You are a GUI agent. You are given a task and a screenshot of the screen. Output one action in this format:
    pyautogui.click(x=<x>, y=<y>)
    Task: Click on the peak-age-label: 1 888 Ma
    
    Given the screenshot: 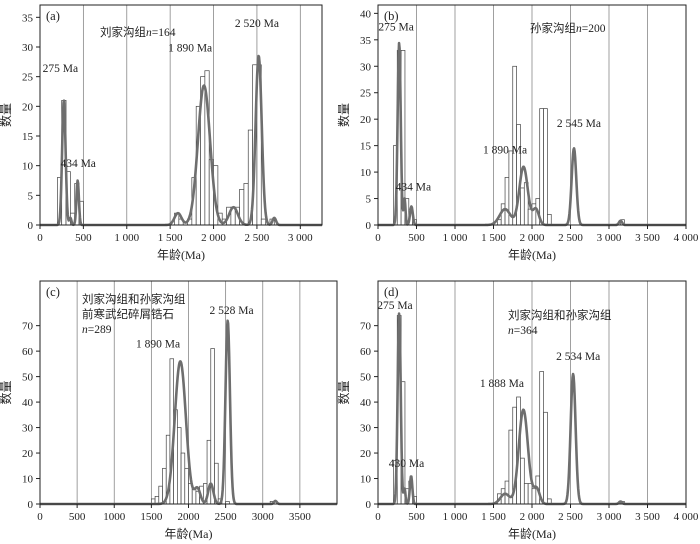 What is the action you would take?
    pyautogui.click(x=502, y=384)
    